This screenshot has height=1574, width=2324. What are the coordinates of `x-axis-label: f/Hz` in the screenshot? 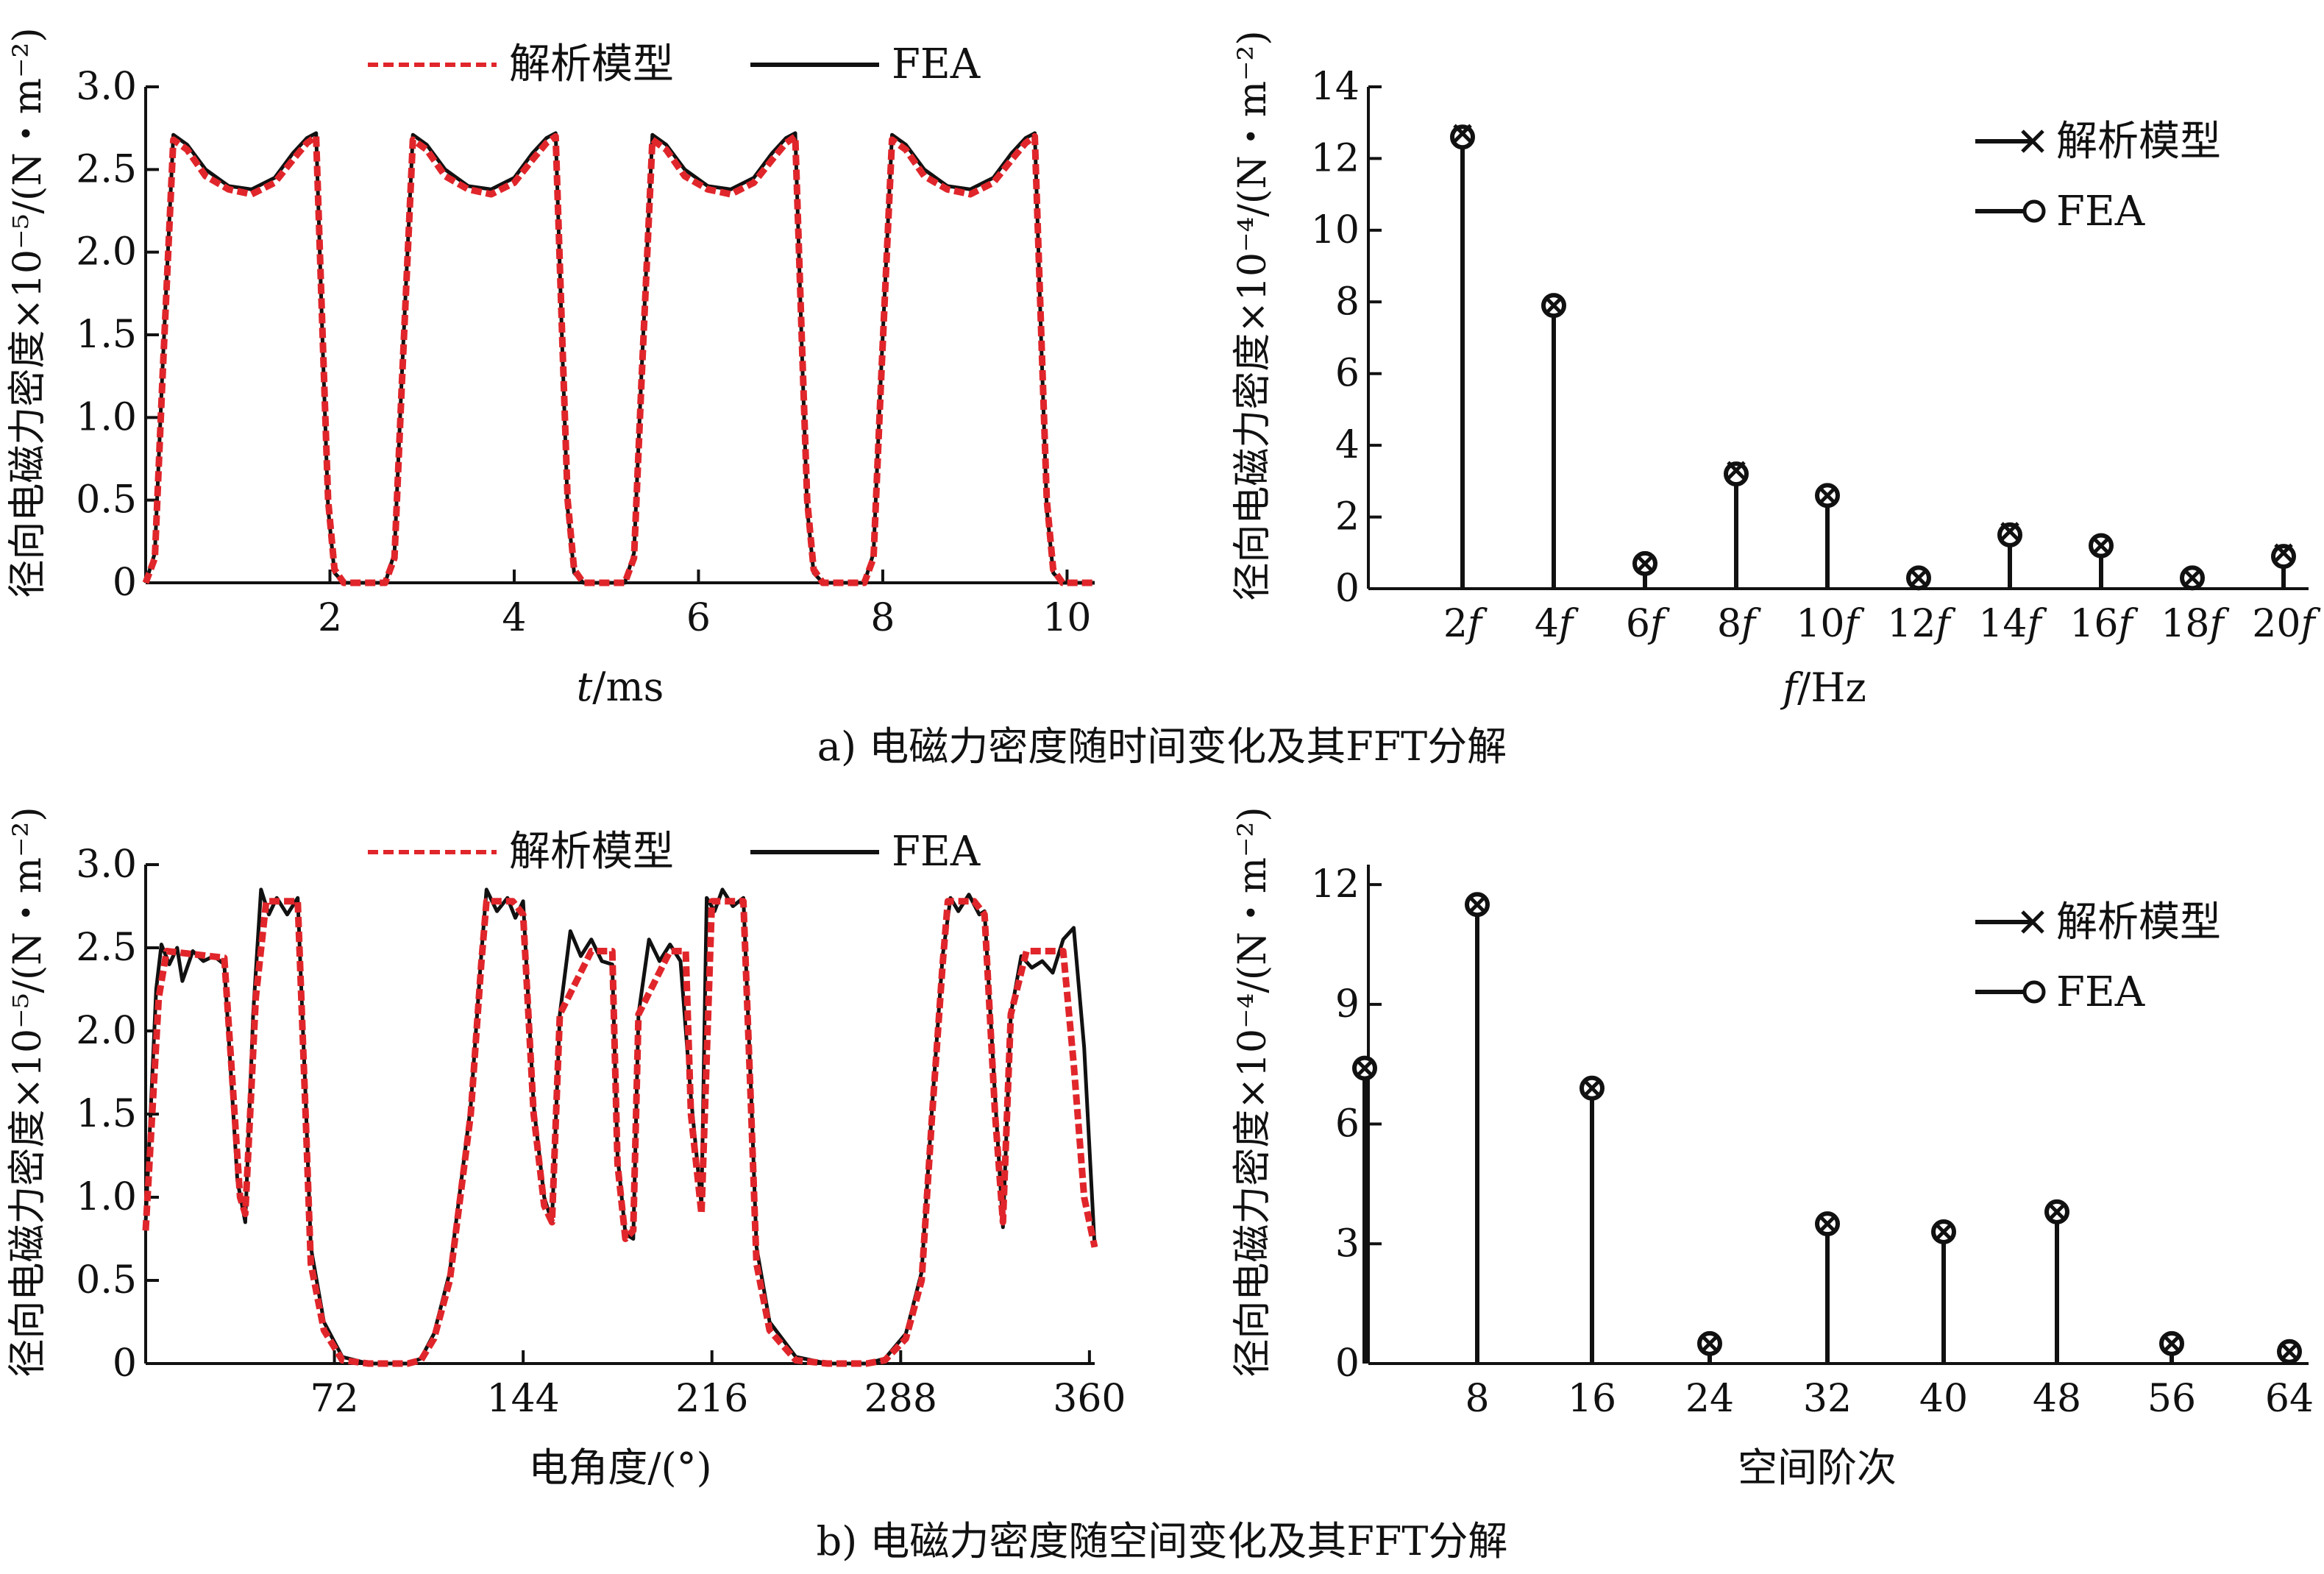 It's located at (1823, 687).